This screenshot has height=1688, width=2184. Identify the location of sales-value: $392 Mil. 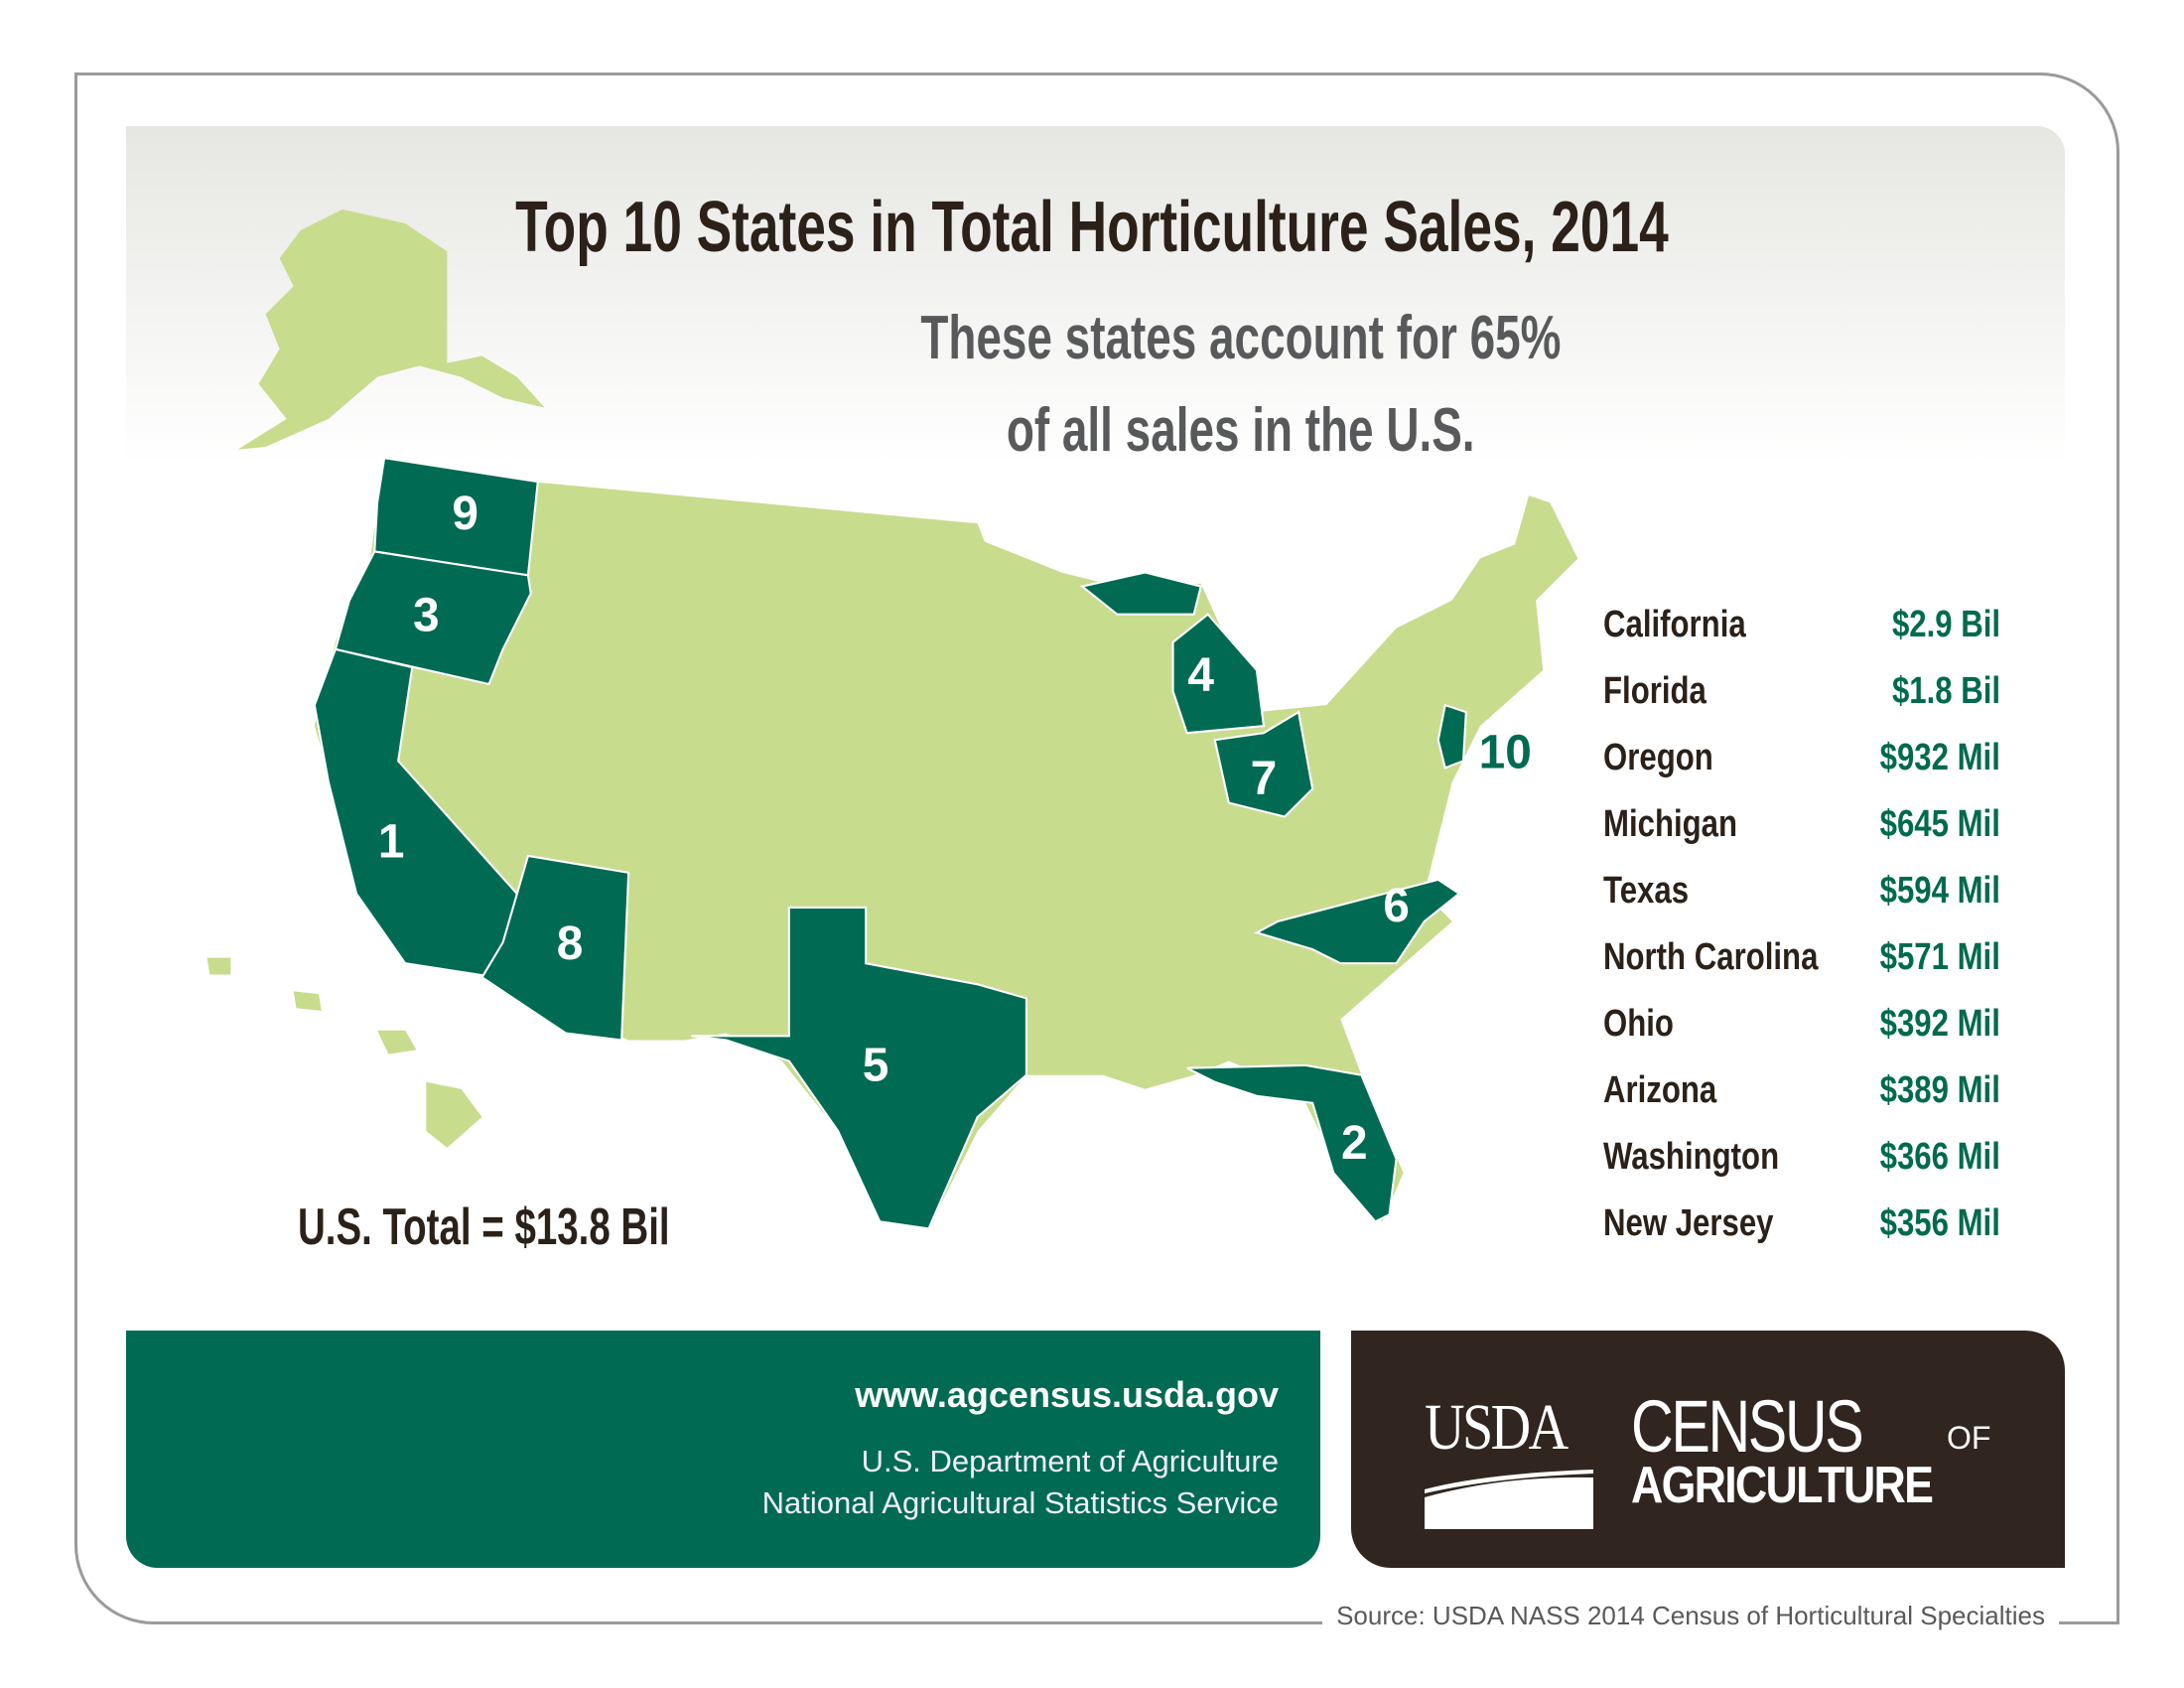
(1939, 1024).